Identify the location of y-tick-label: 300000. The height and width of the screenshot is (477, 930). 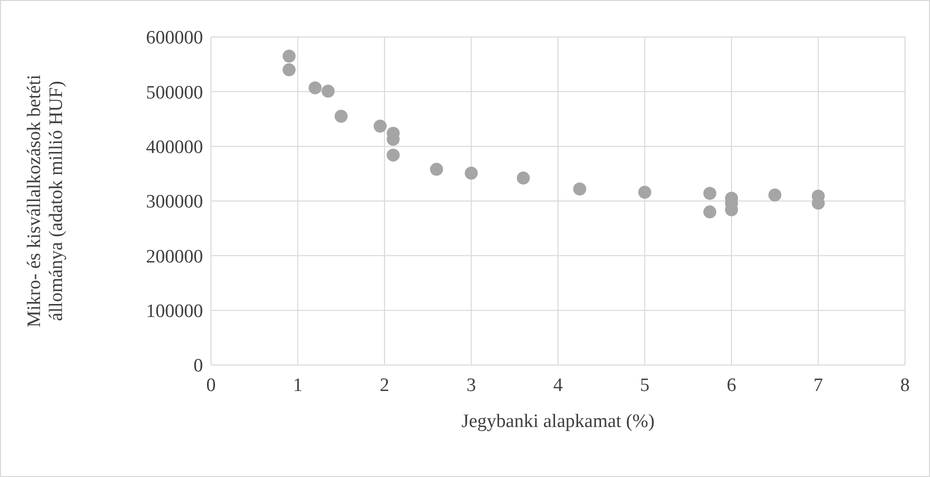
(174, 202).